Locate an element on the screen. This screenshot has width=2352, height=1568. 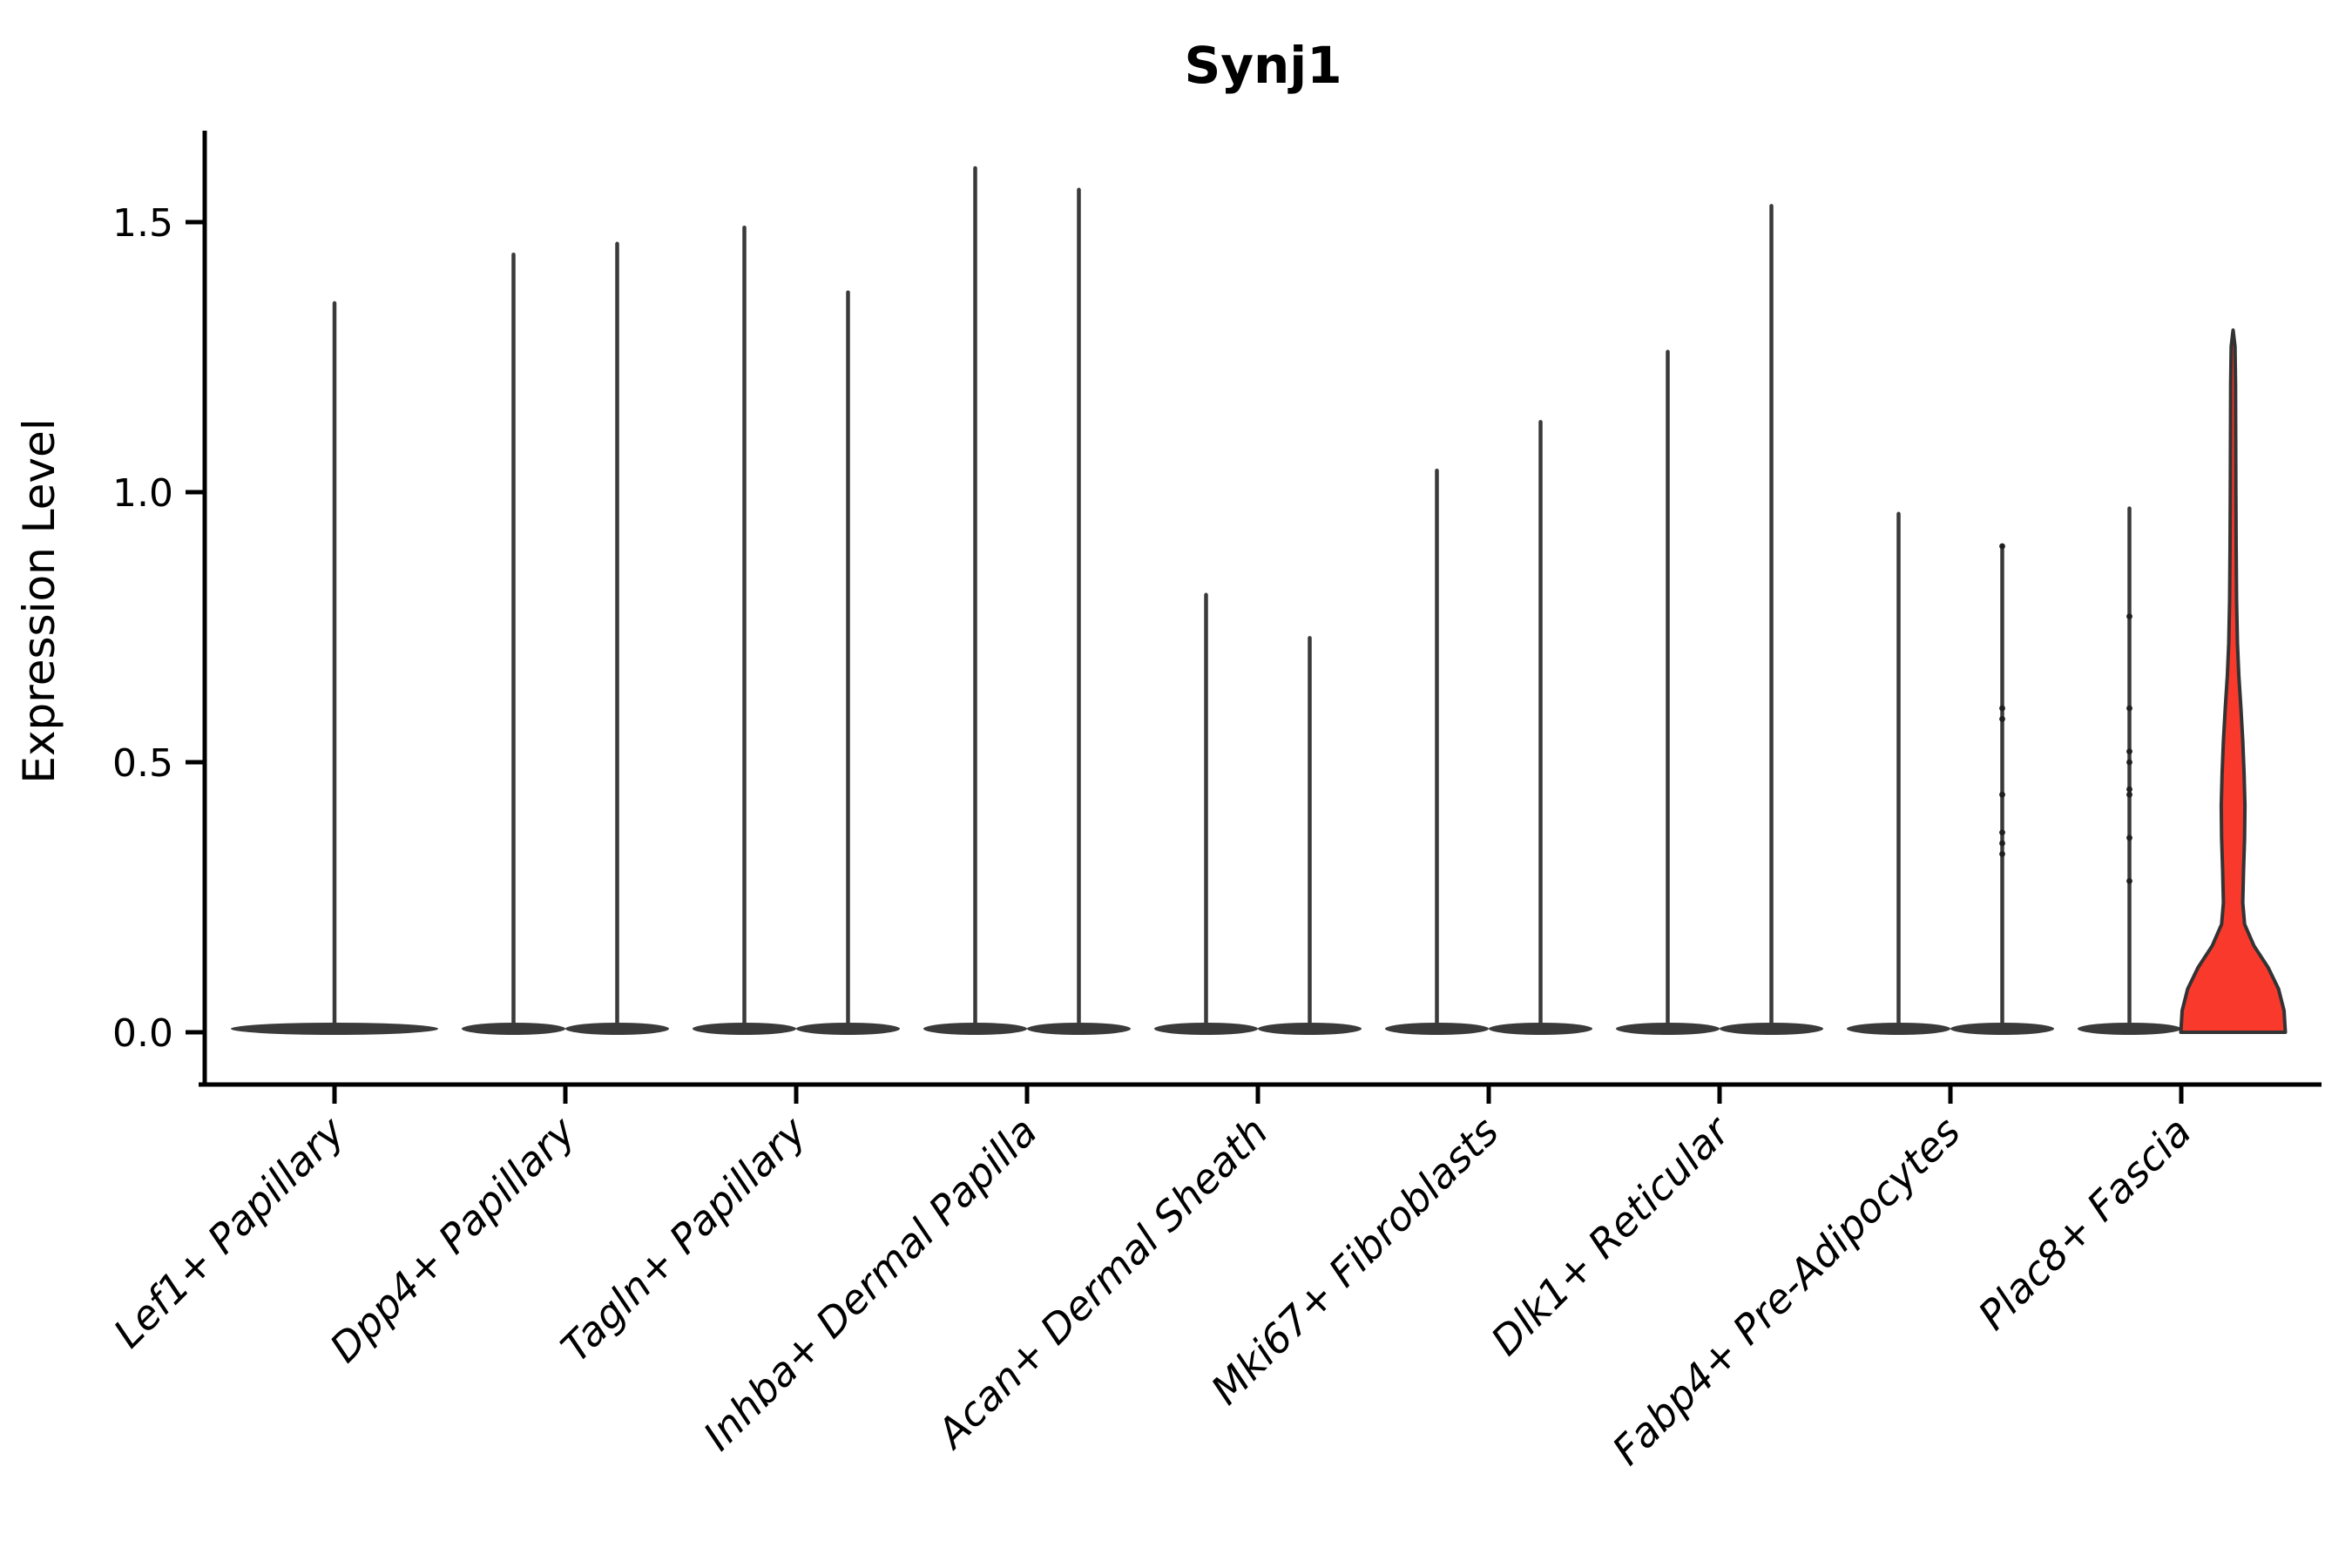
violin-shape is located at coordinates (2233, 681).